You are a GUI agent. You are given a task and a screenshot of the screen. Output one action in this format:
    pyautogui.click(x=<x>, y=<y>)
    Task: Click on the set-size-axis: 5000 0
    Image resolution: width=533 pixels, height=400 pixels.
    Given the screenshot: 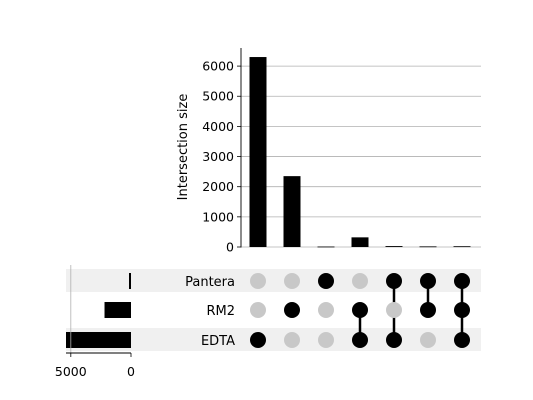 What is the action you would take?
    pyautogui.click(x=95, y=322)
    